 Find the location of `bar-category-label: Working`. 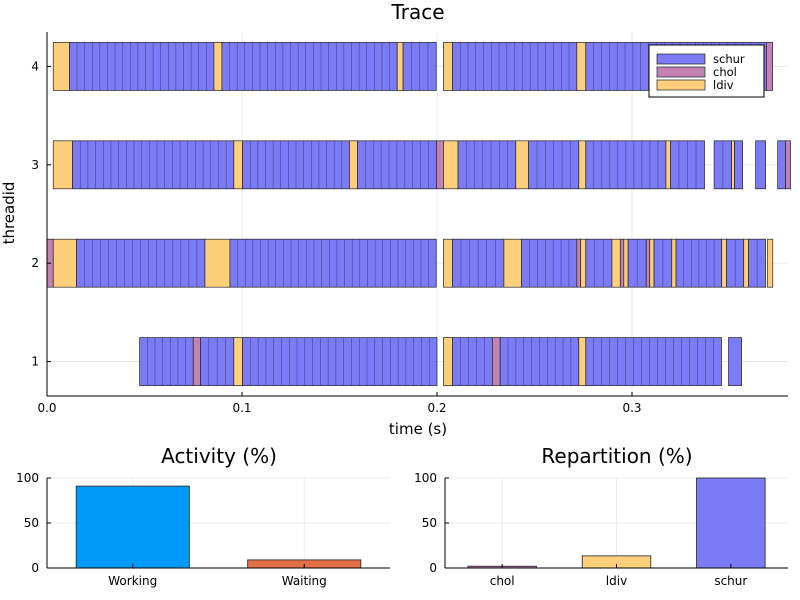

bar-category-label: Working is located at coordinates (132, 581).